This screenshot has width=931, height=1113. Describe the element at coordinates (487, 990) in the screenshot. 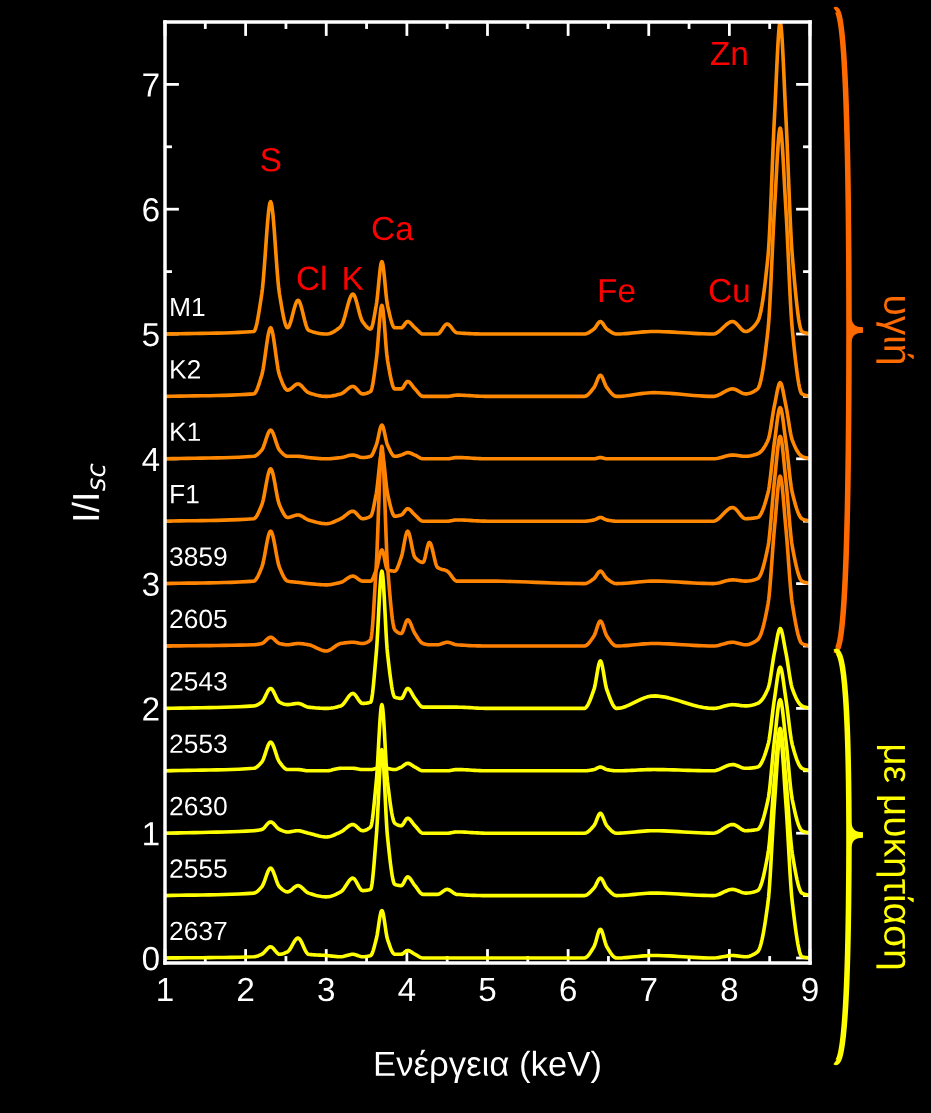

I see `x-tick-label: 5` at that location.